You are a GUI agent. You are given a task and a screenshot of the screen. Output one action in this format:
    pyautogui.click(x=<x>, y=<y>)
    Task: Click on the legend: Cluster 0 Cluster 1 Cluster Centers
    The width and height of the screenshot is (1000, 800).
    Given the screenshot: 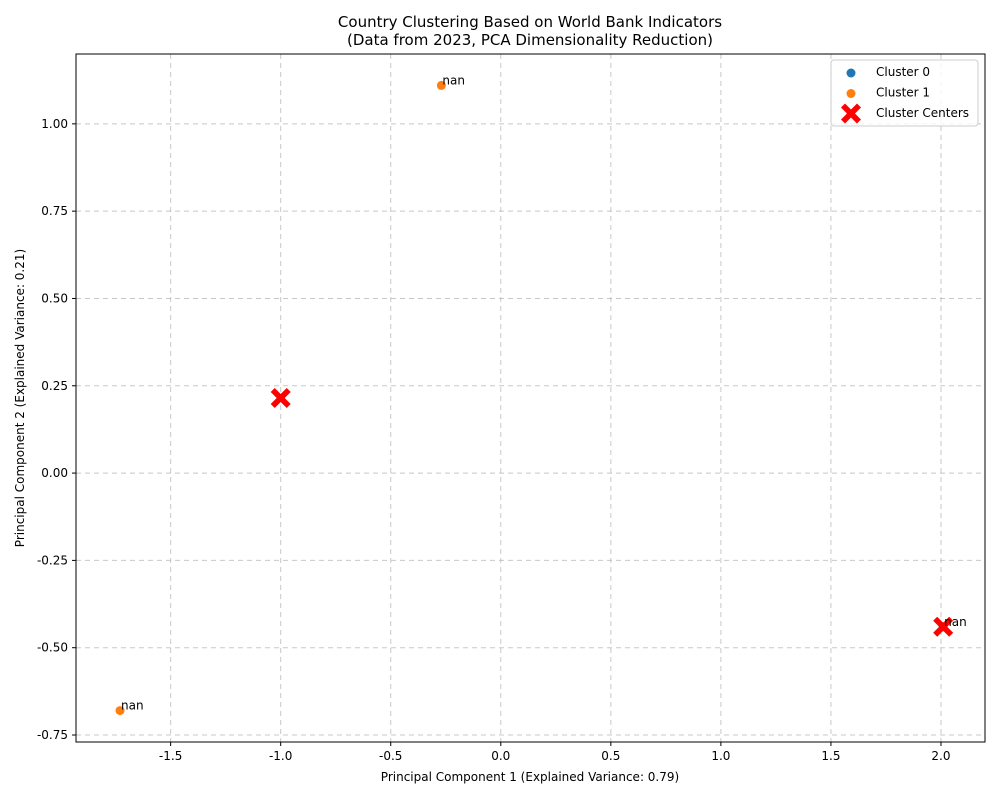 What is the action you would take?
    pyautogui.click(x=904, y=93)
    